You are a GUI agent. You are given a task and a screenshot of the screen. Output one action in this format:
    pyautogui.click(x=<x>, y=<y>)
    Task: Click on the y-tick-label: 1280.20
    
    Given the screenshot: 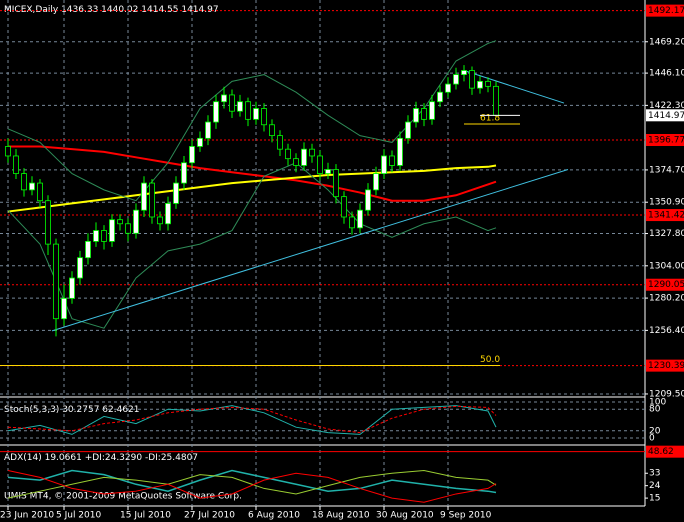 What is the action you would take?
    pyautogui.click(x=666, y=299)
    